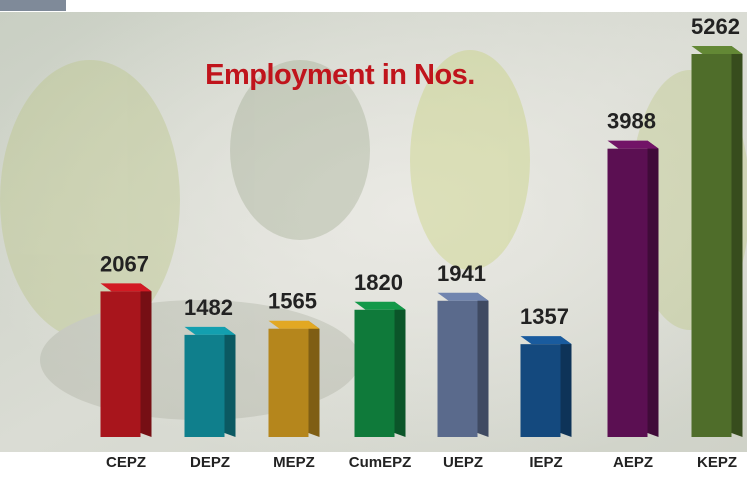 This screenshot has height=483, width=747. Describe the element at coordinates (545, 462) in the screenshot. I see `x-tick-label: IEPZ` at that location.